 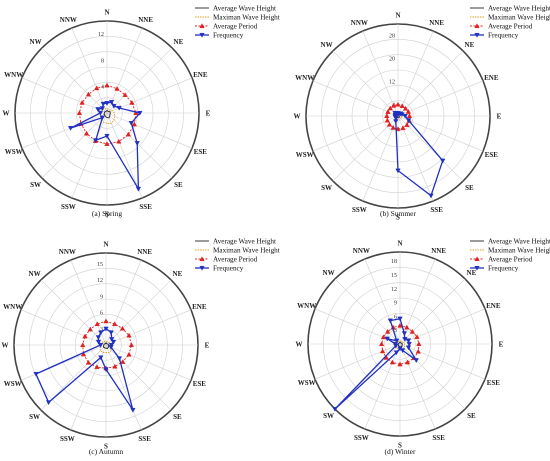 I want to click on radial-tick-label: 4, so click(x=102, y=88).